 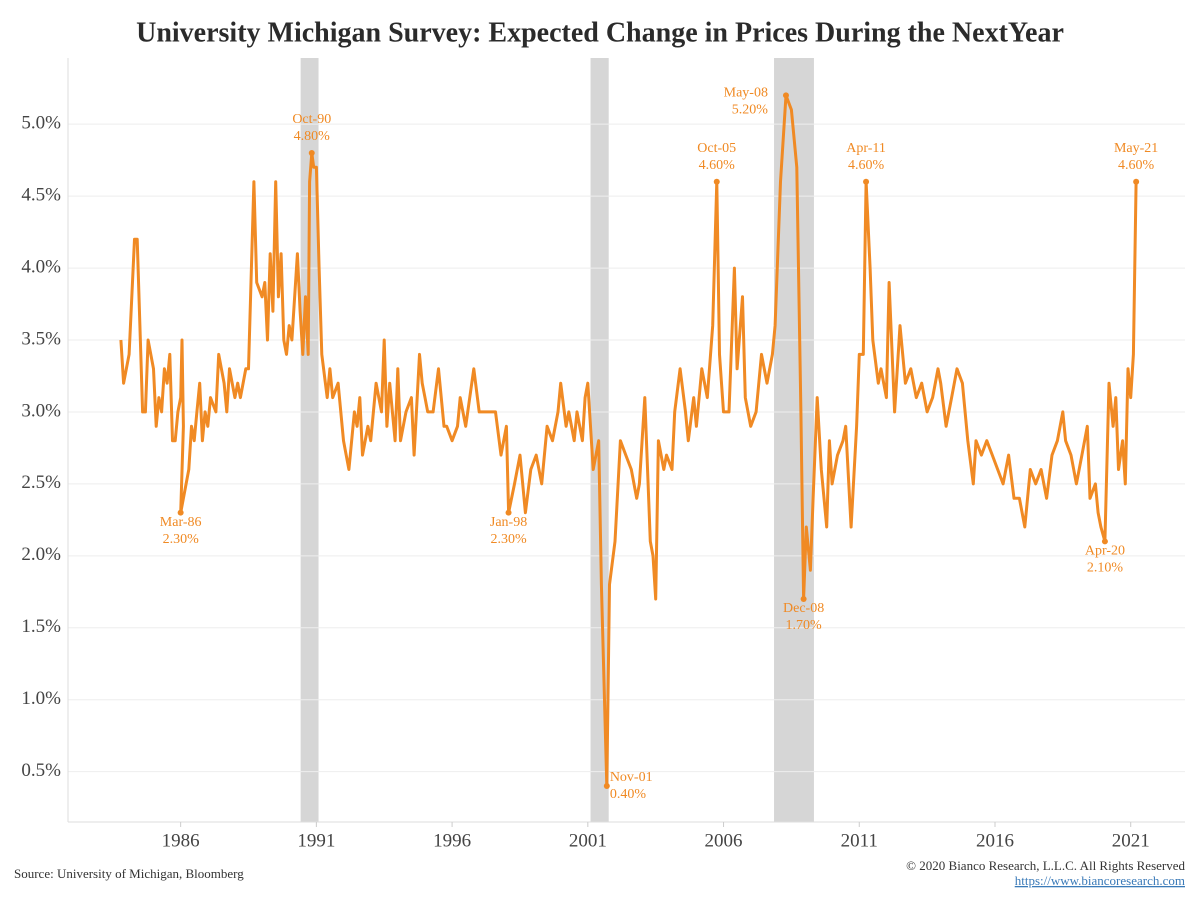 What do you see at coordinates (1131, 840) in the screenshot?
I see `x-tick-label: 2021` at bounding box center [1131, 840].